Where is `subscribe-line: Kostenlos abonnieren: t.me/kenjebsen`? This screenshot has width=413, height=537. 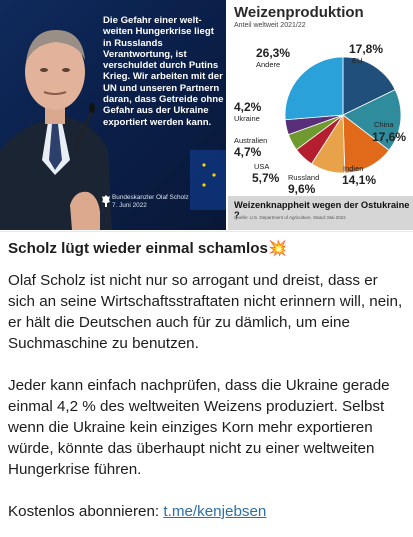
subscribe-line: Kostenlos abonnieren: t.me/kenjebsen is located at coordinates (208, 511).